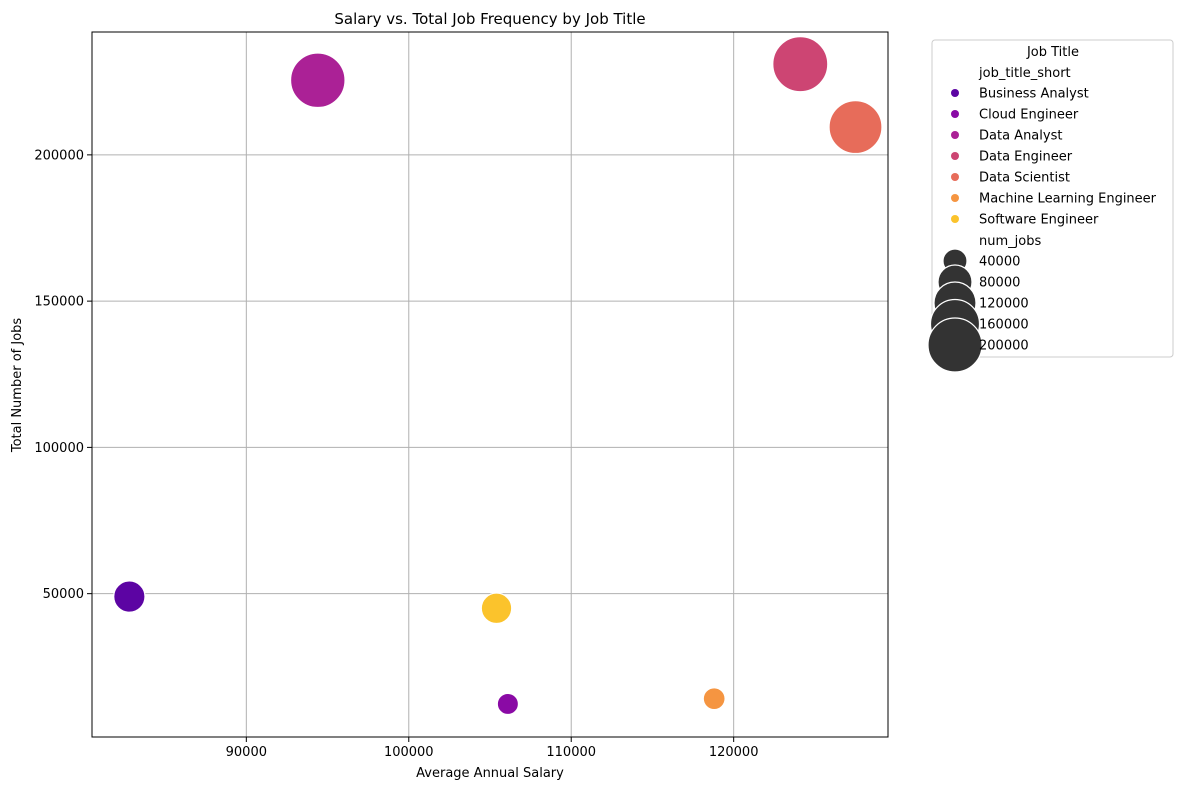 This screenshot has height=794, width=1183. What do you see at coordinates (955, 345) in the screenshot?
I see `legend-size-marker` at bounding box center [955, 345].